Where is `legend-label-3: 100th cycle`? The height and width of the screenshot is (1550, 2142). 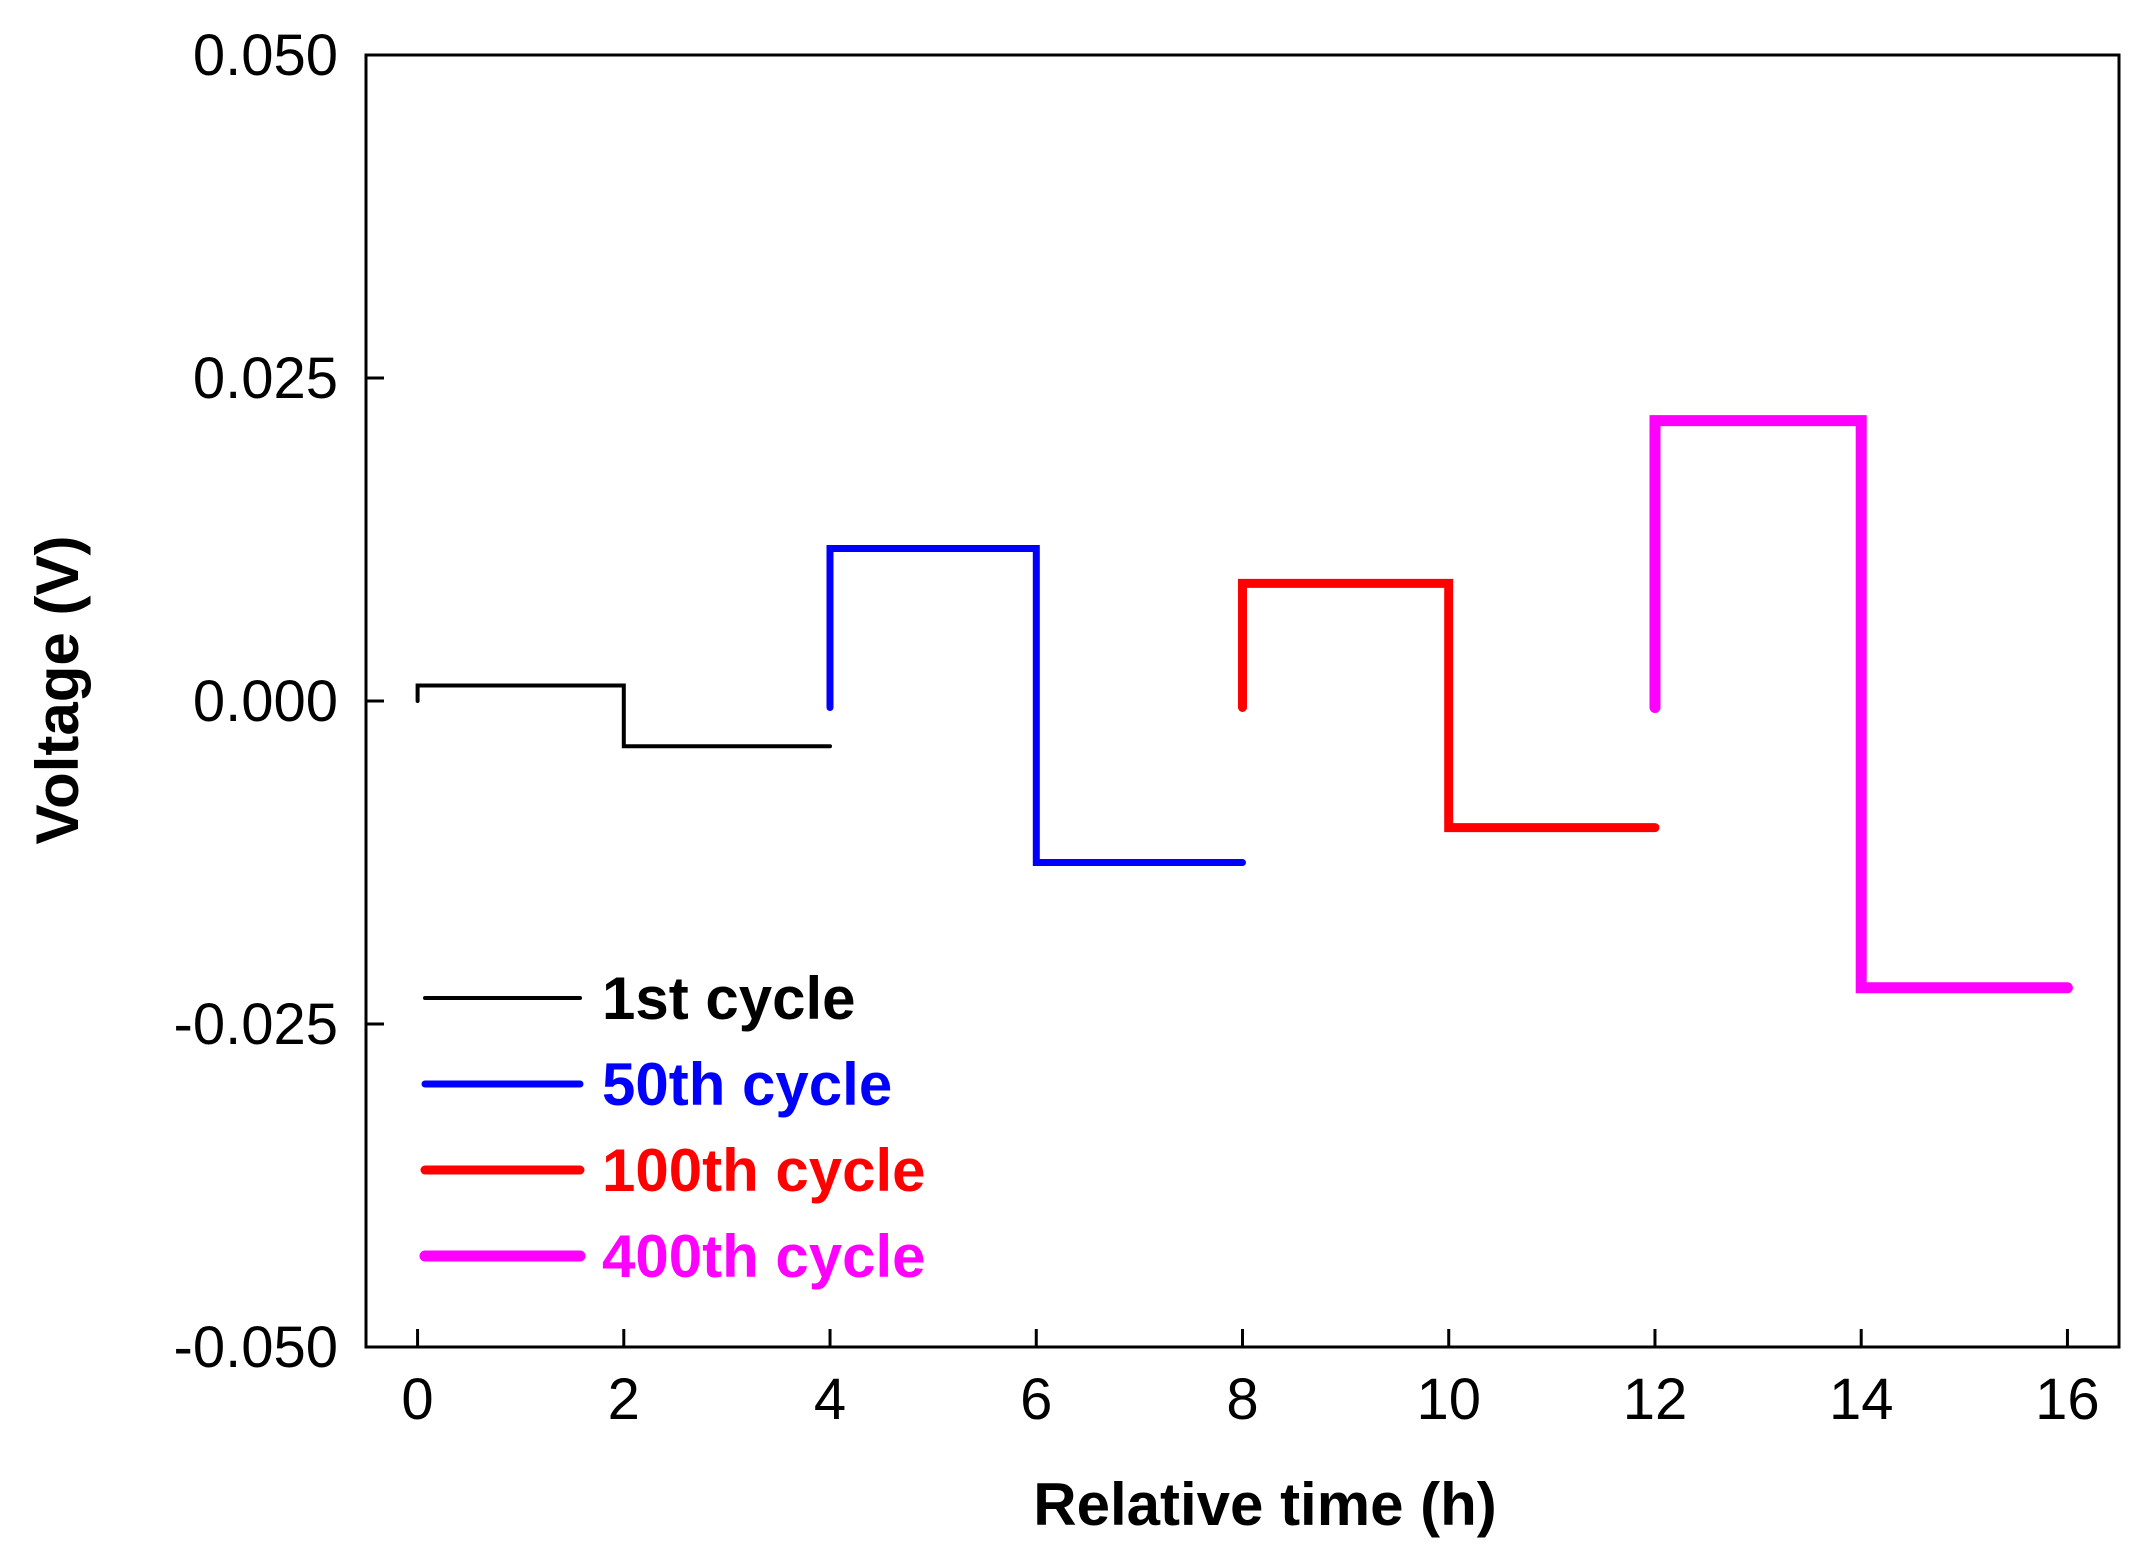
legend-label-3: 100th cycle is located at coordinates (764, 1170).